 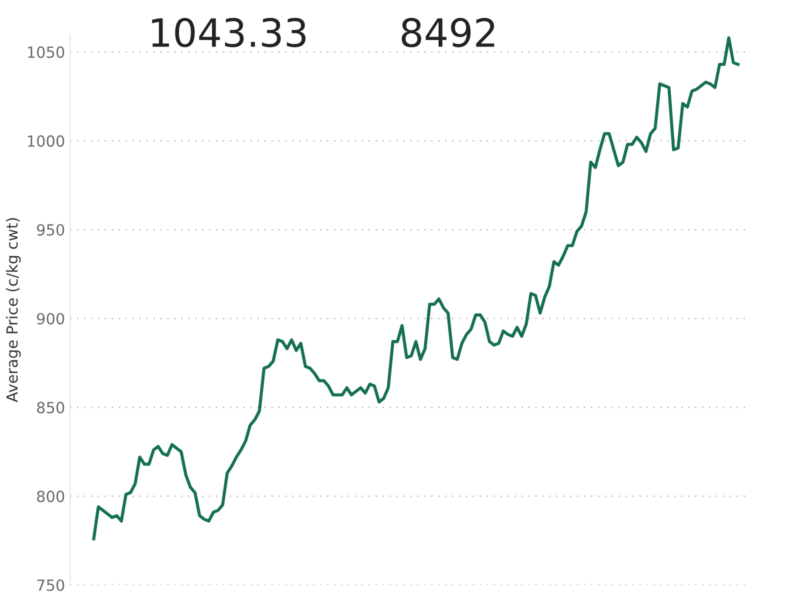 What do you see at coordinates (50, 496) in the screenshot?
I see `y-tick-label: 800` at bounding box center [50, 496].